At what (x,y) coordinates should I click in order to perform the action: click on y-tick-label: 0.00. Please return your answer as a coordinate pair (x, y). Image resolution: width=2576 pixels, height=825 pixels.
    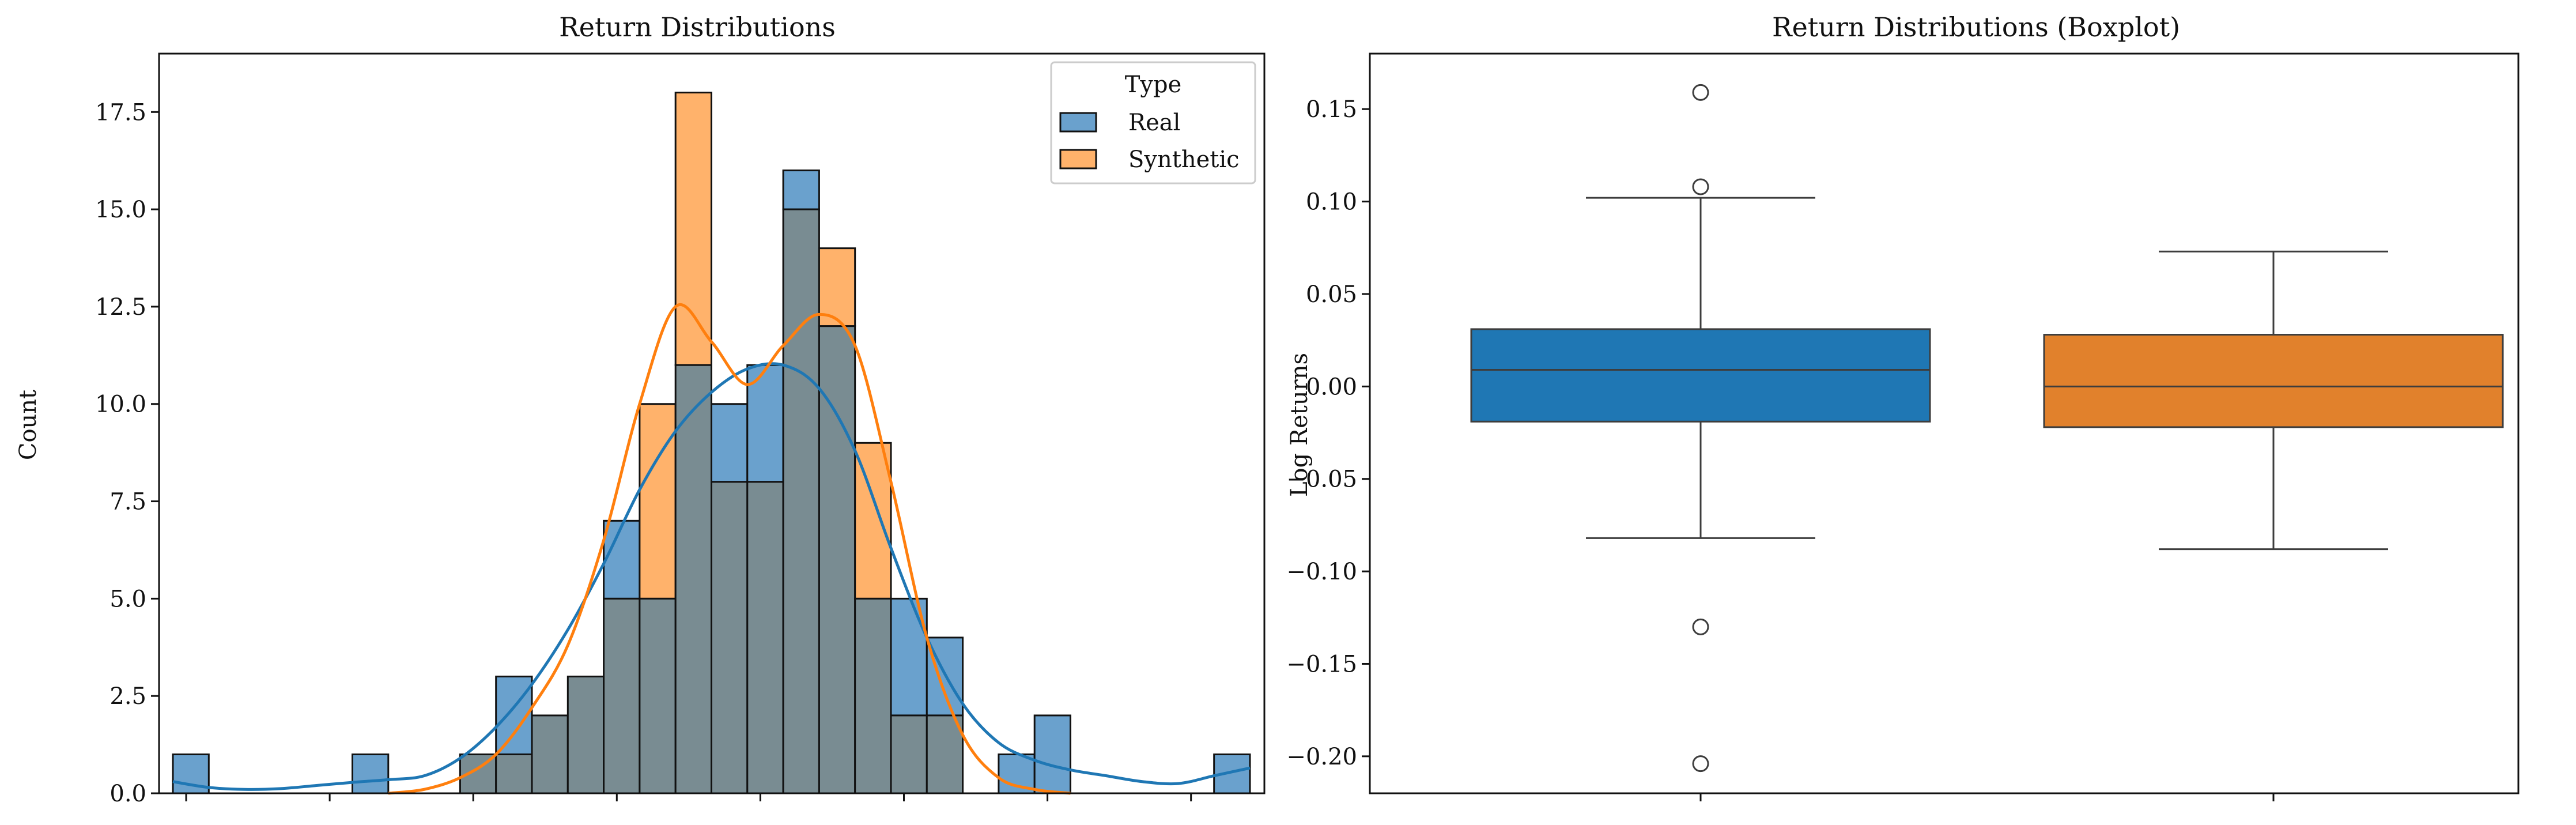
    Looking at the image, I should click on (1331, 387).